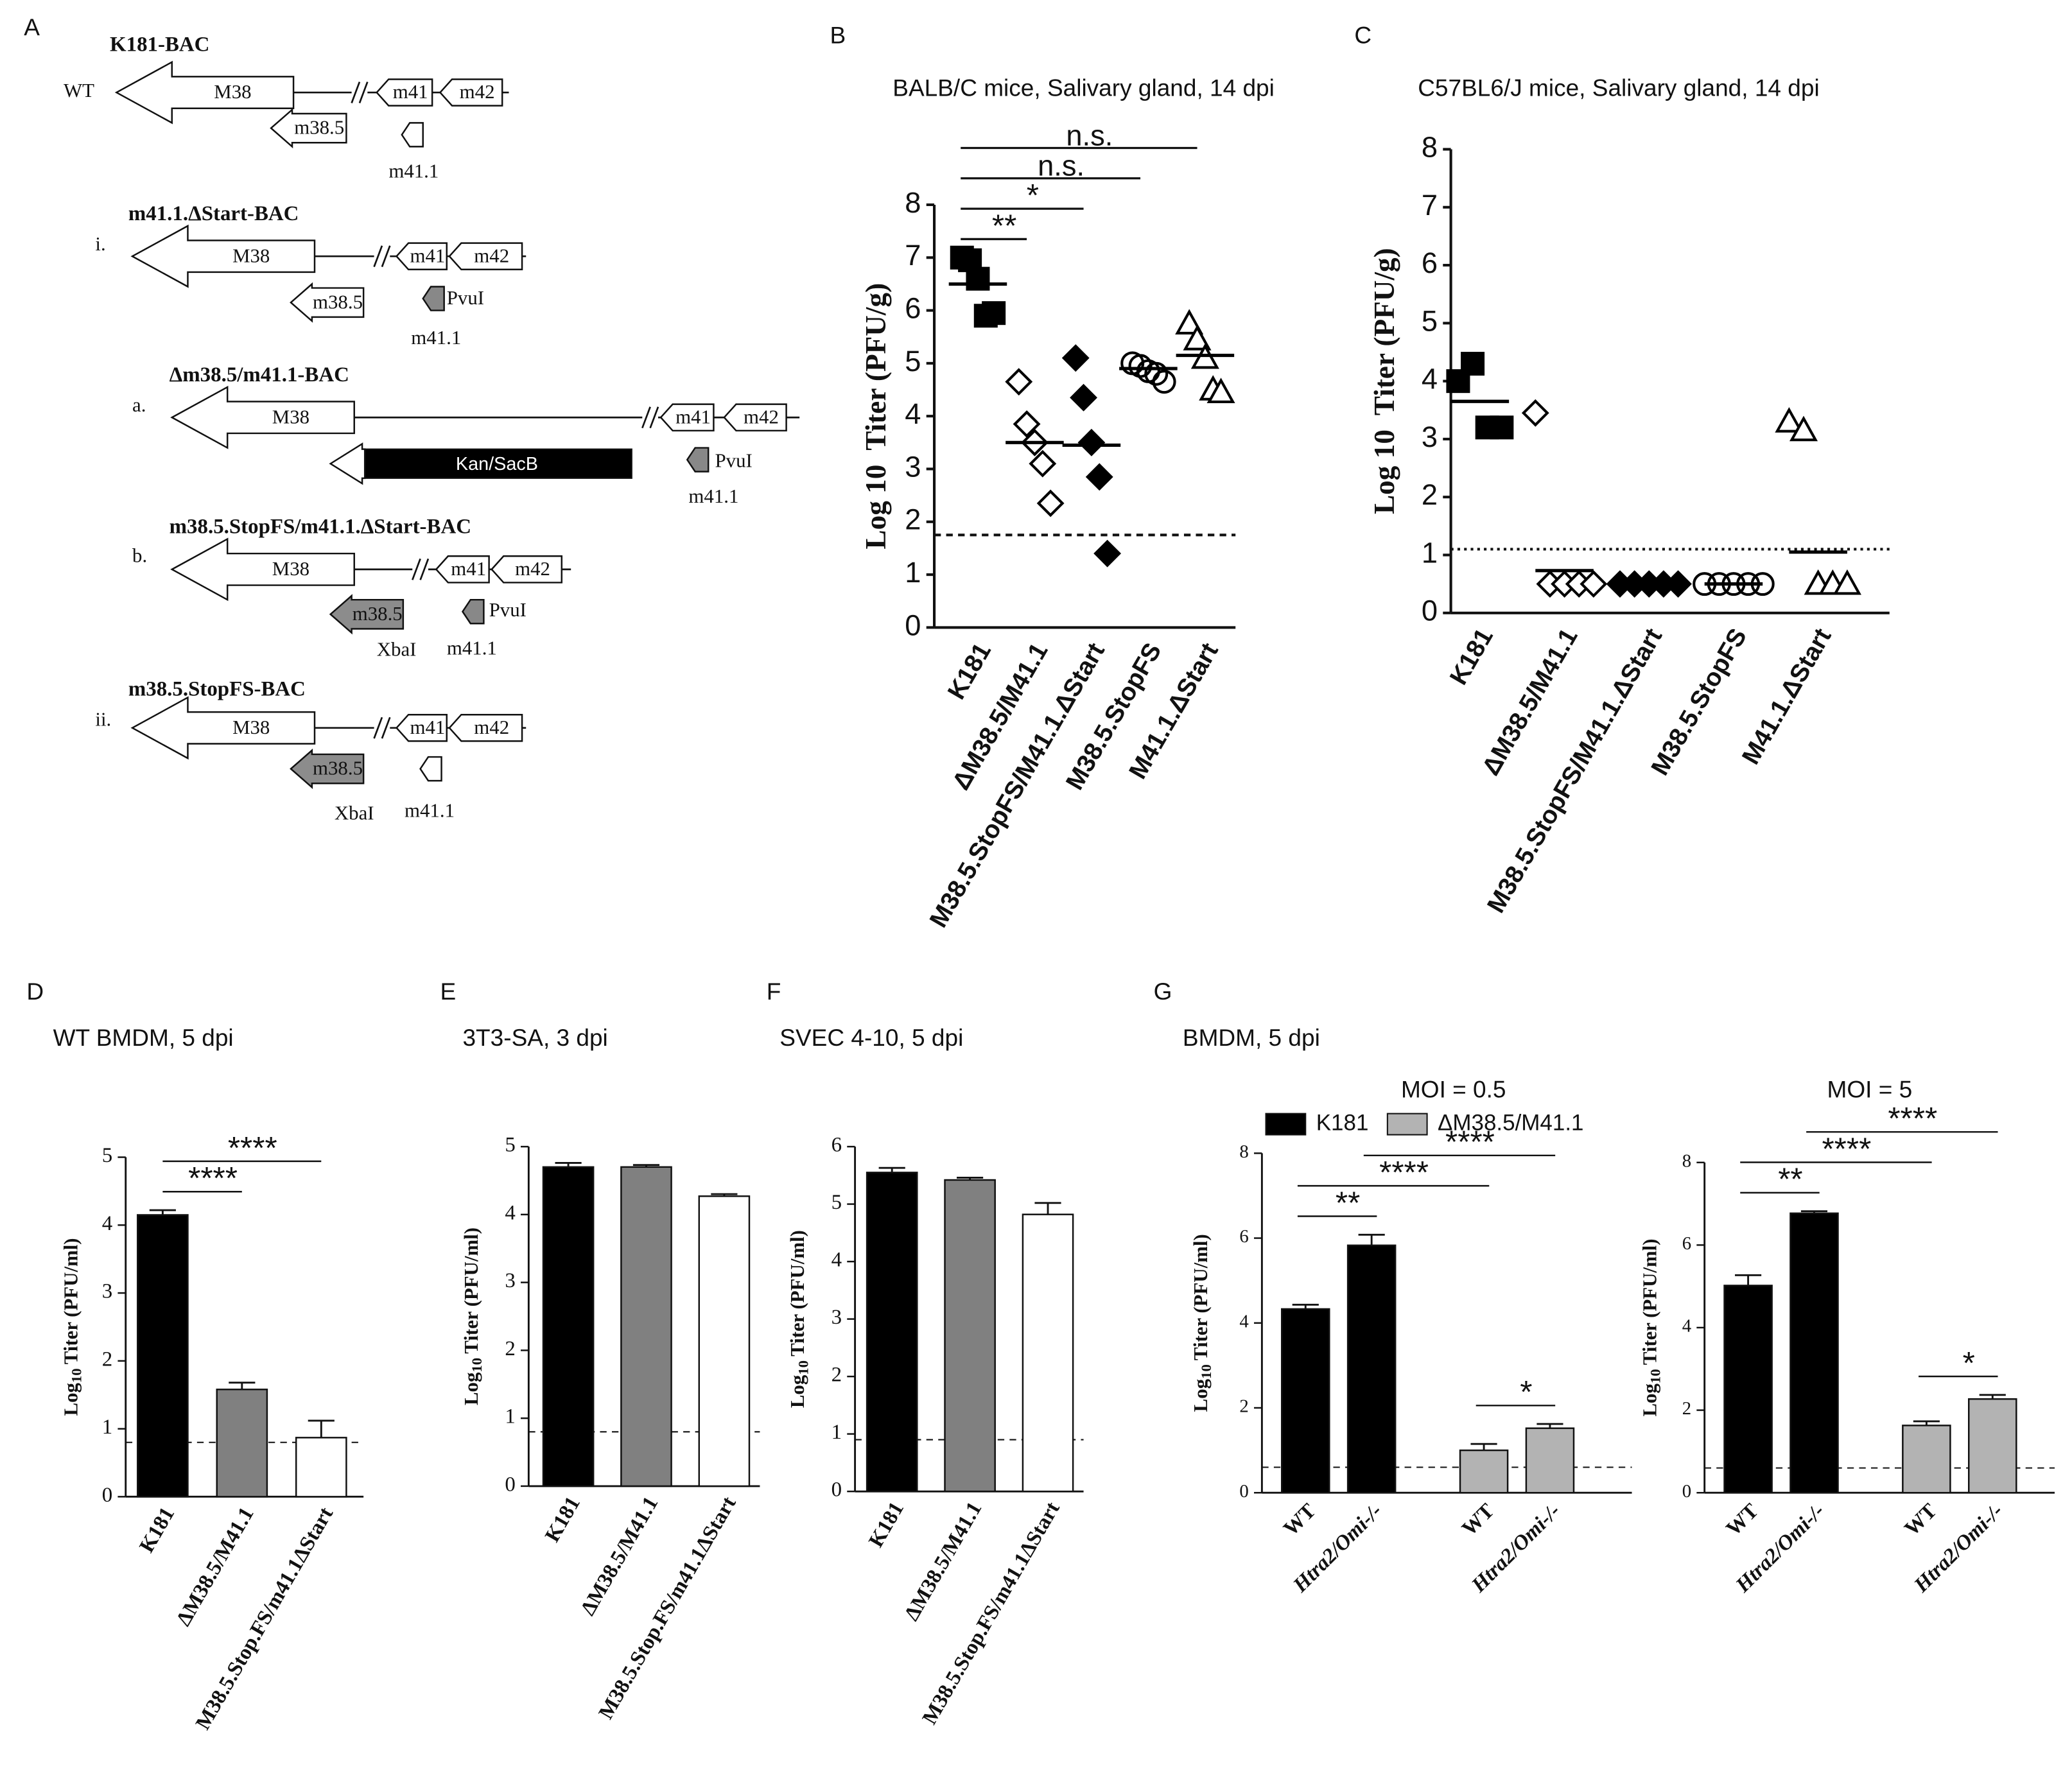 The image size is (2072, 1786). Describe the element at coordinates (139, 555) in the screenshot. I see `construct-tag: b.` at that location.